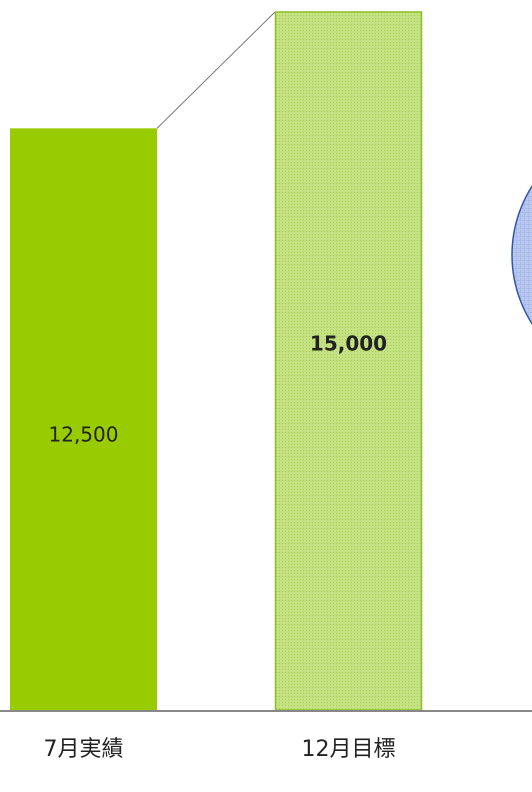 Image resolution: width=532 pixels, height=792 pixels. Describe the element at coordinates (216, 70) in the screenshot. I see `connector` at that location.